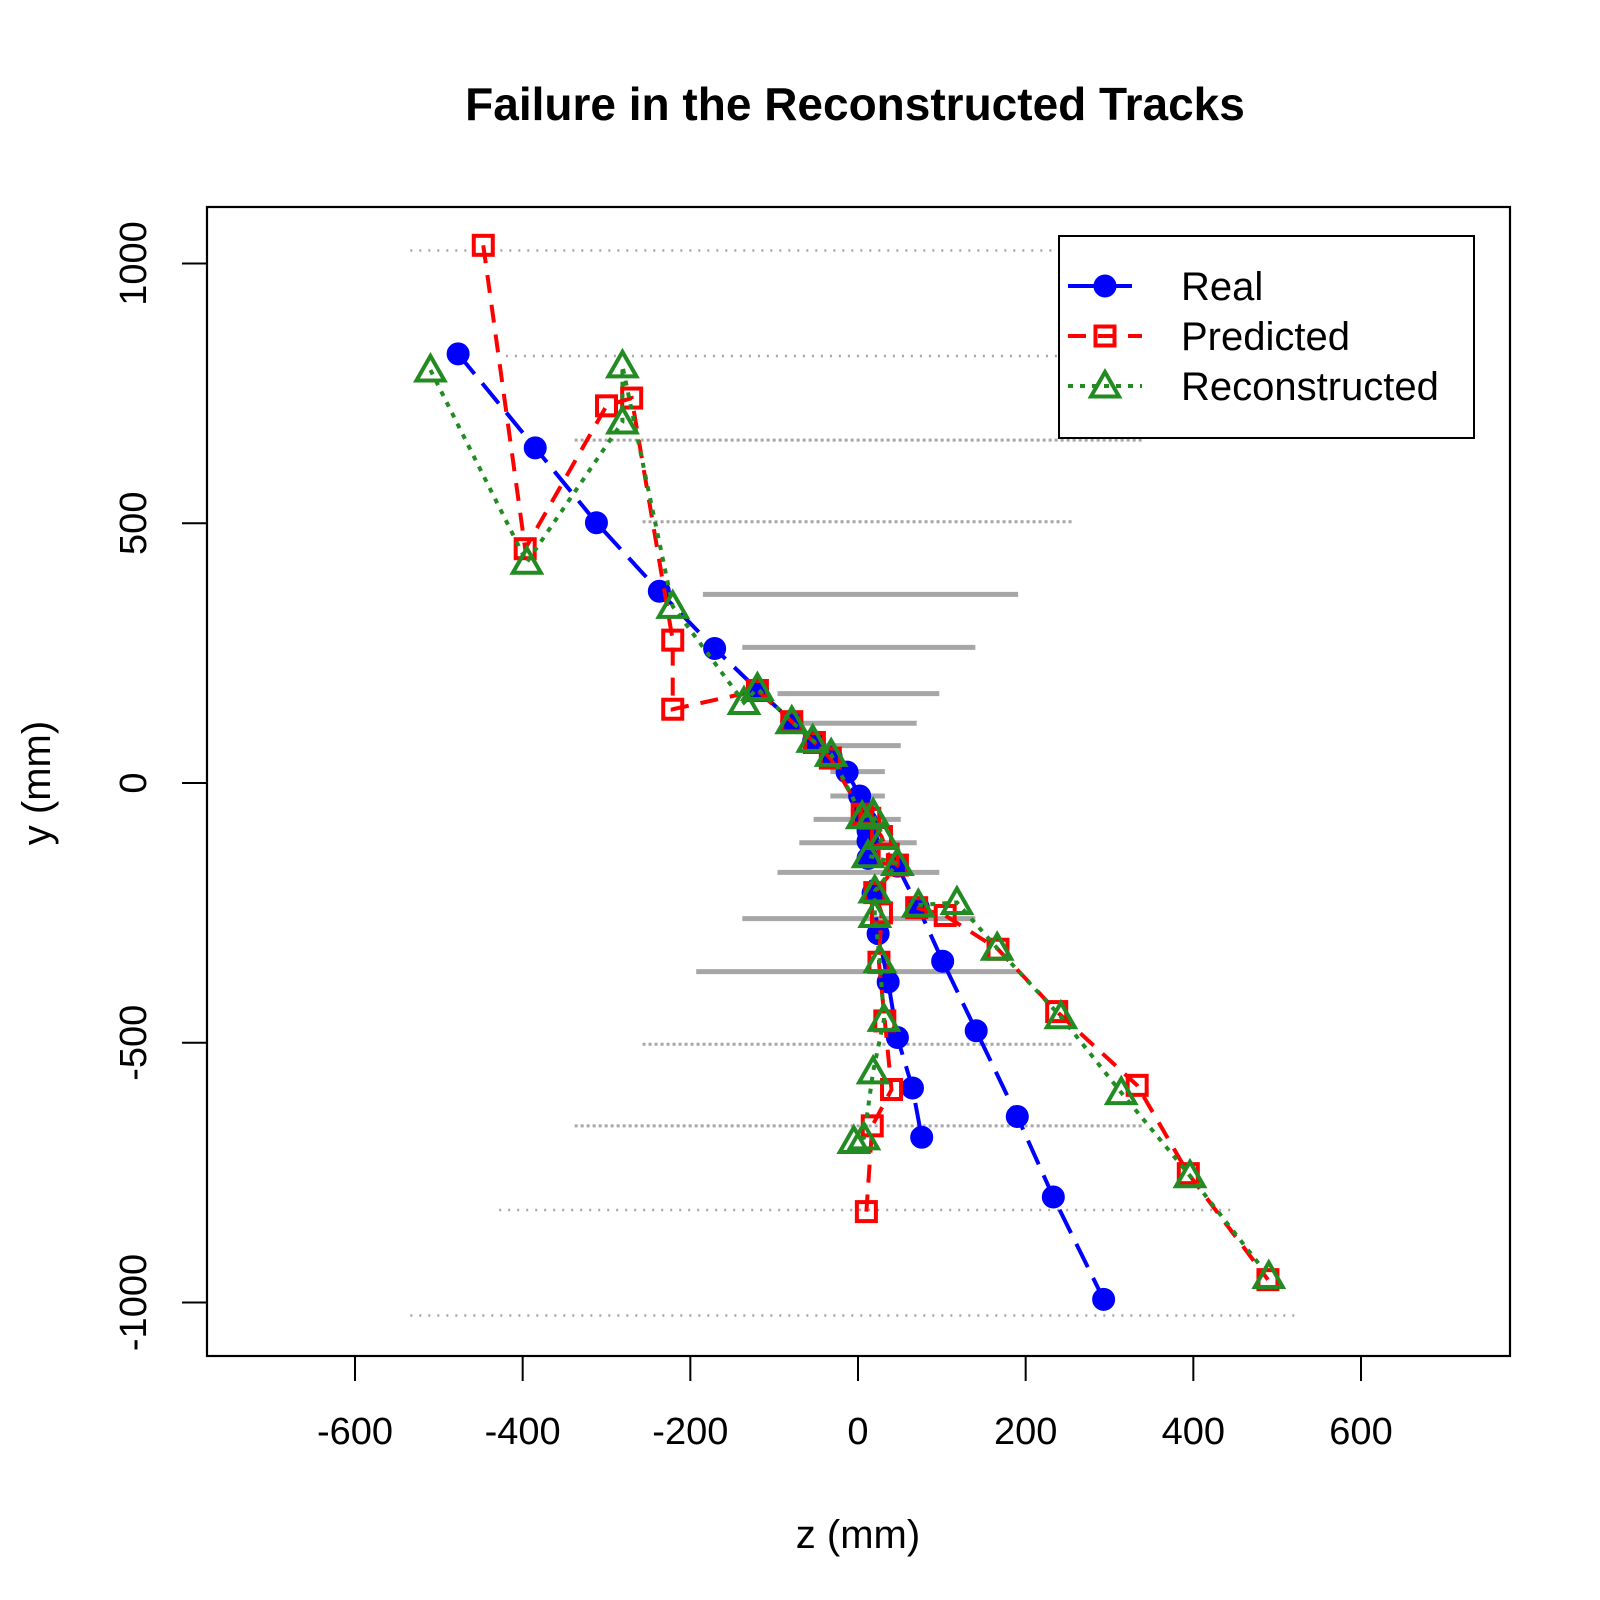 The width and height of the screenshot is (1600, 1600). What do you see at coordinates (1360, 1432) in the screenshot?
I see `x-tick-label: 600` at bounding box center [1360, 1432].